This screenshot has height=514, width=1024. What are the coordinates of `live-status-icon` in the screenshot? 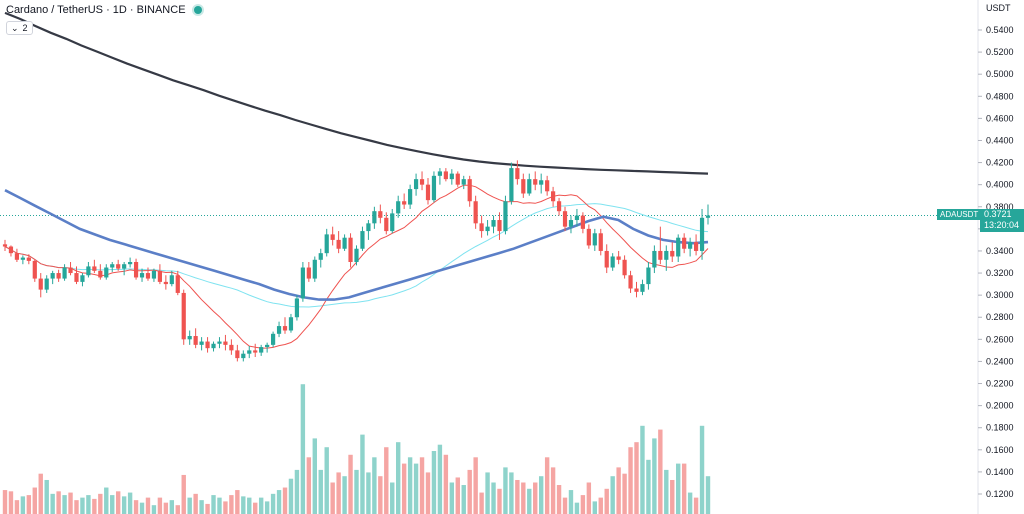 It's located at (197, 10).